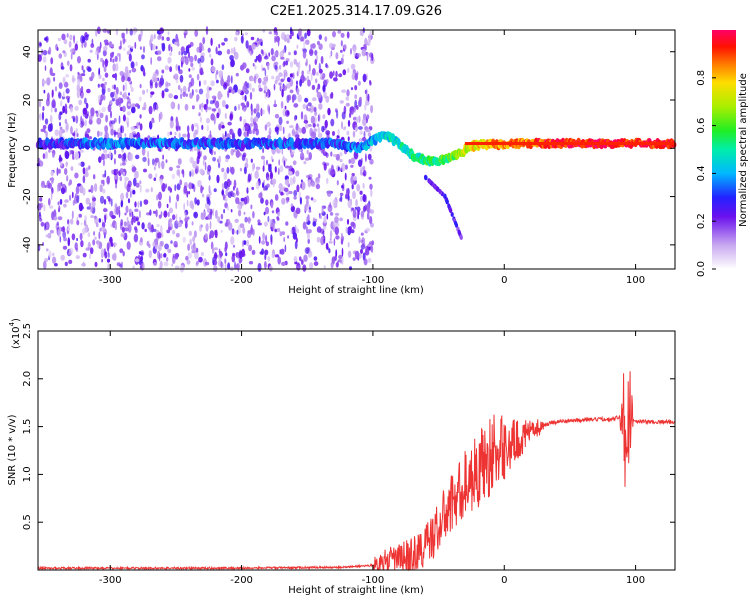  Describe the element at coordinates (447, 202) in the screenshot. I see `branch-mark` at that location.